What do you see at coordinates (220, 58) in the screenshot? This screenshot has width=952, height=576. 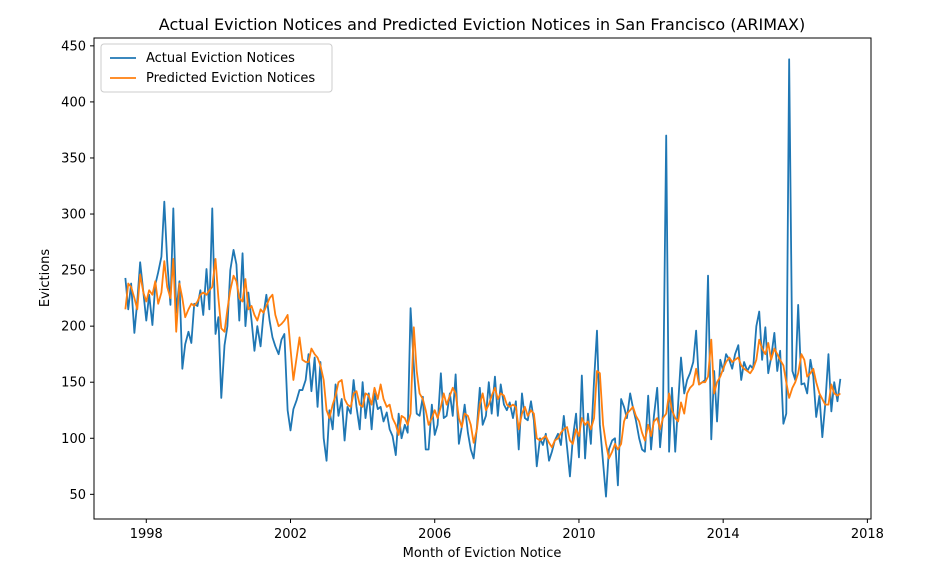 I see `legend-label-actual: Actual Eviction Notices` at bounding box center [220, 58].